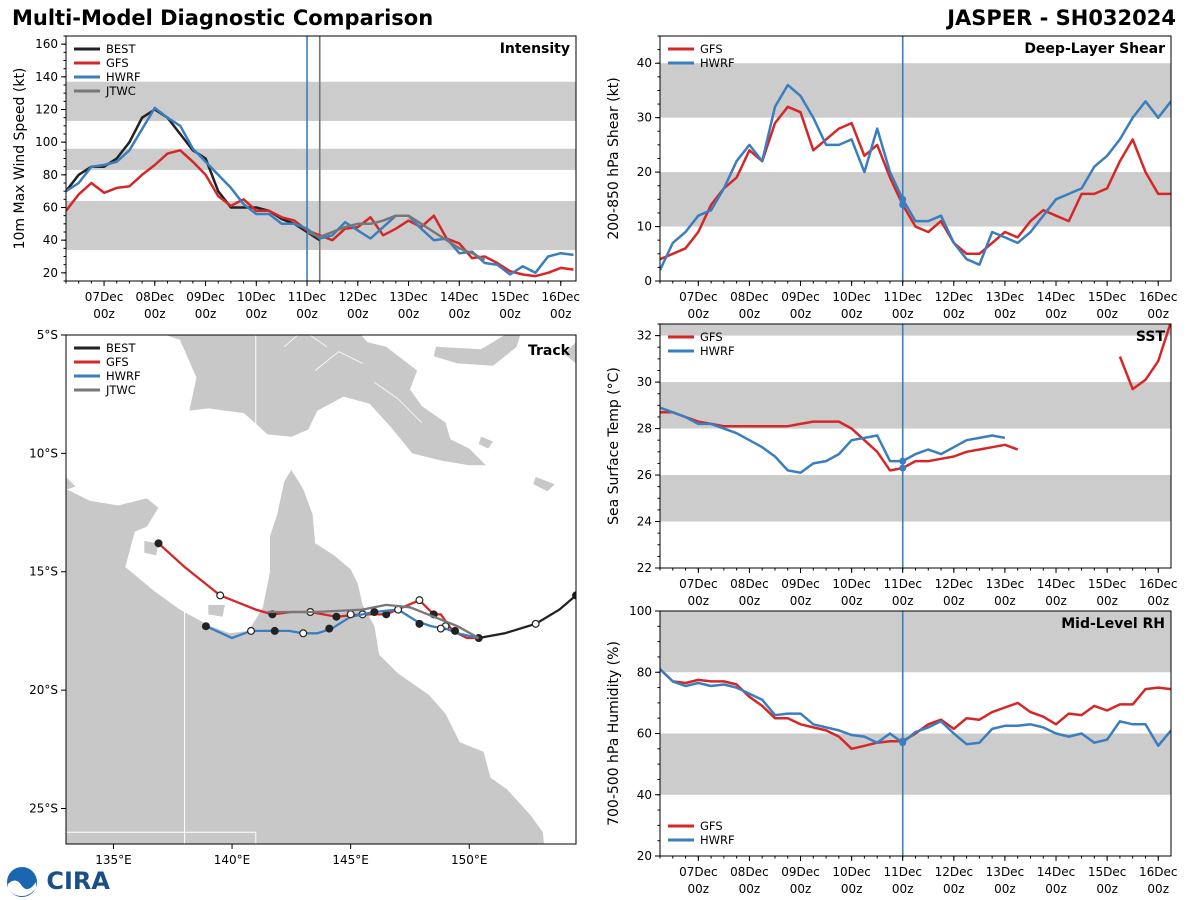 The image size is (1200, 900). I want to click on sst-y-tick-label: 26, so click(644, 475).